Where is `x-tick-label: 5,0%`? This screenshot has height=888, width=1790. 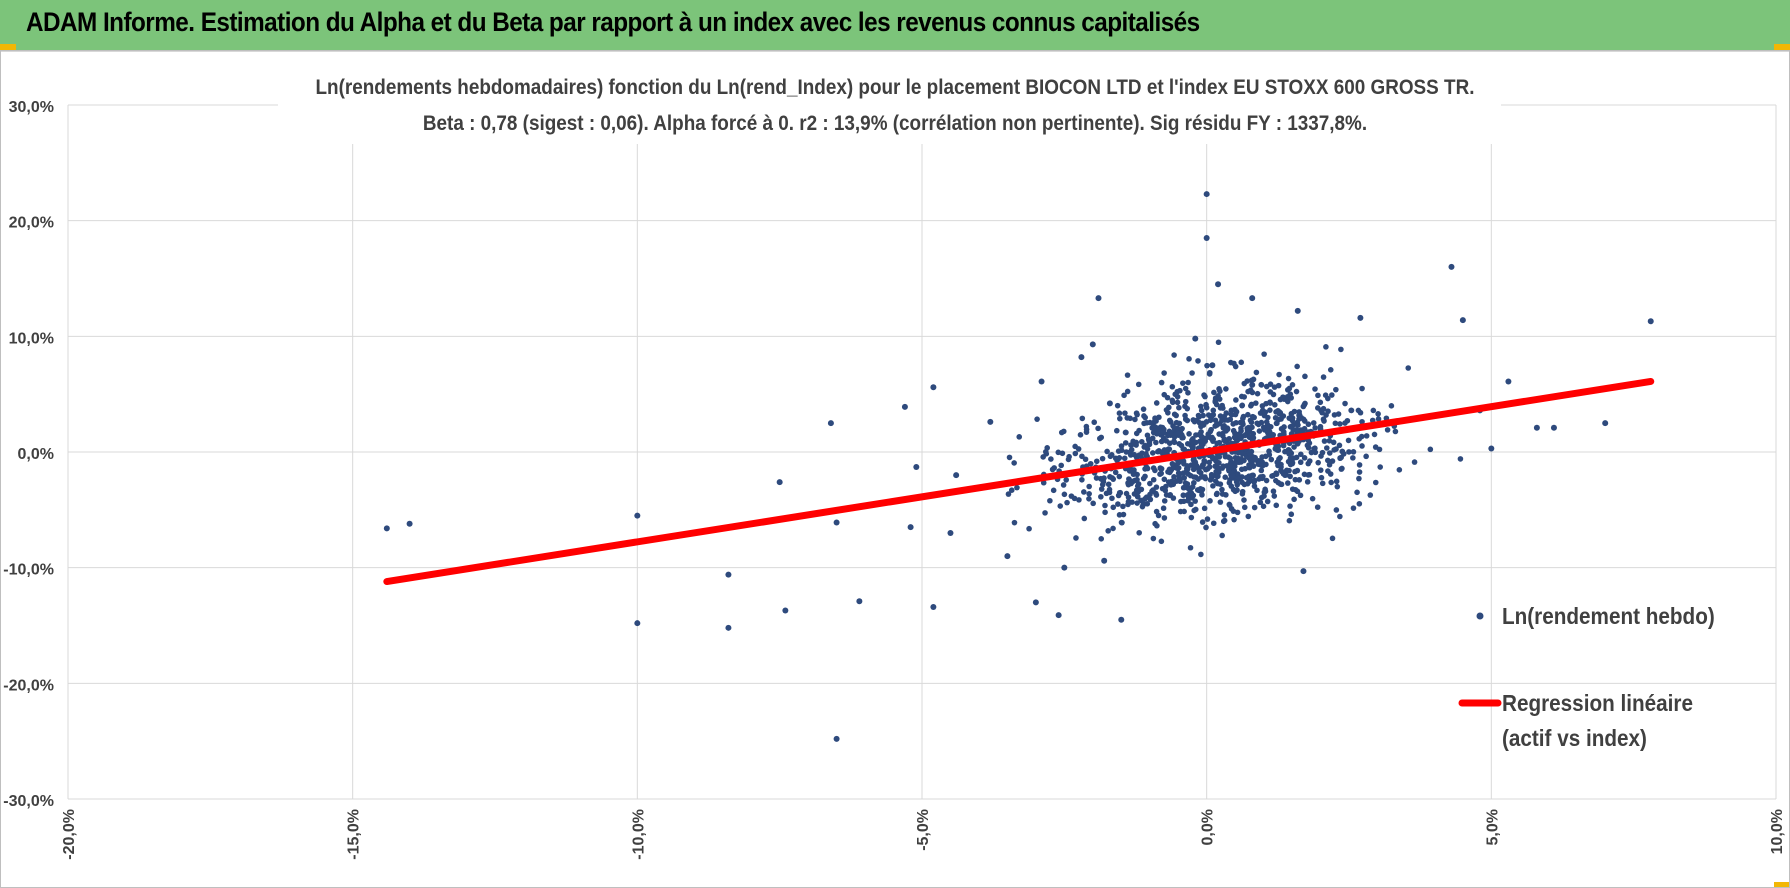 x-tick-label: 5,0% is located at coordinates (1492, 827).